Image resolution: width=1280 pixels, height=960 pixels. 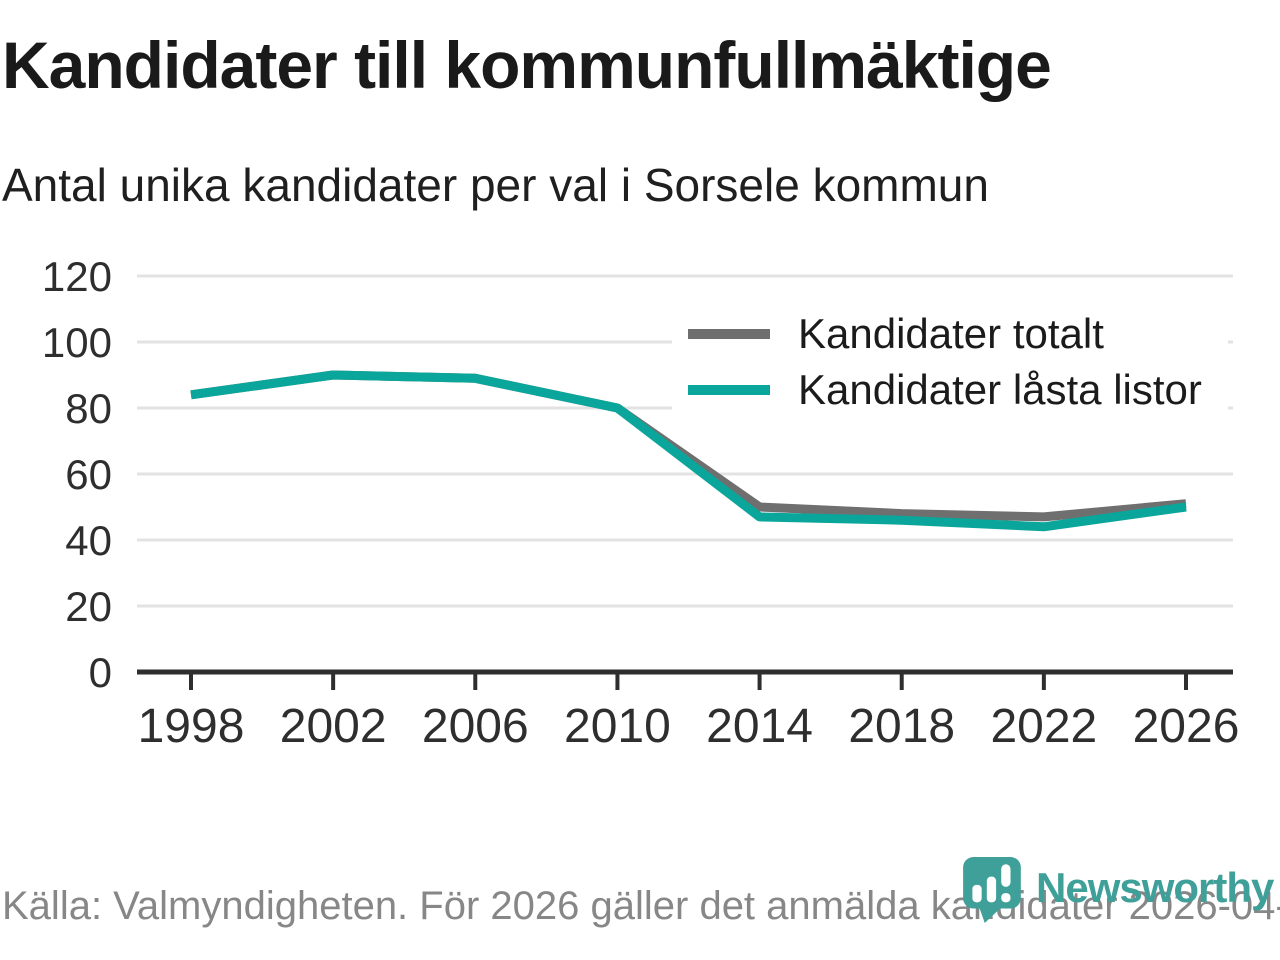 I want to click on x-tick-label: 2026, so click(x=1186, y=726).